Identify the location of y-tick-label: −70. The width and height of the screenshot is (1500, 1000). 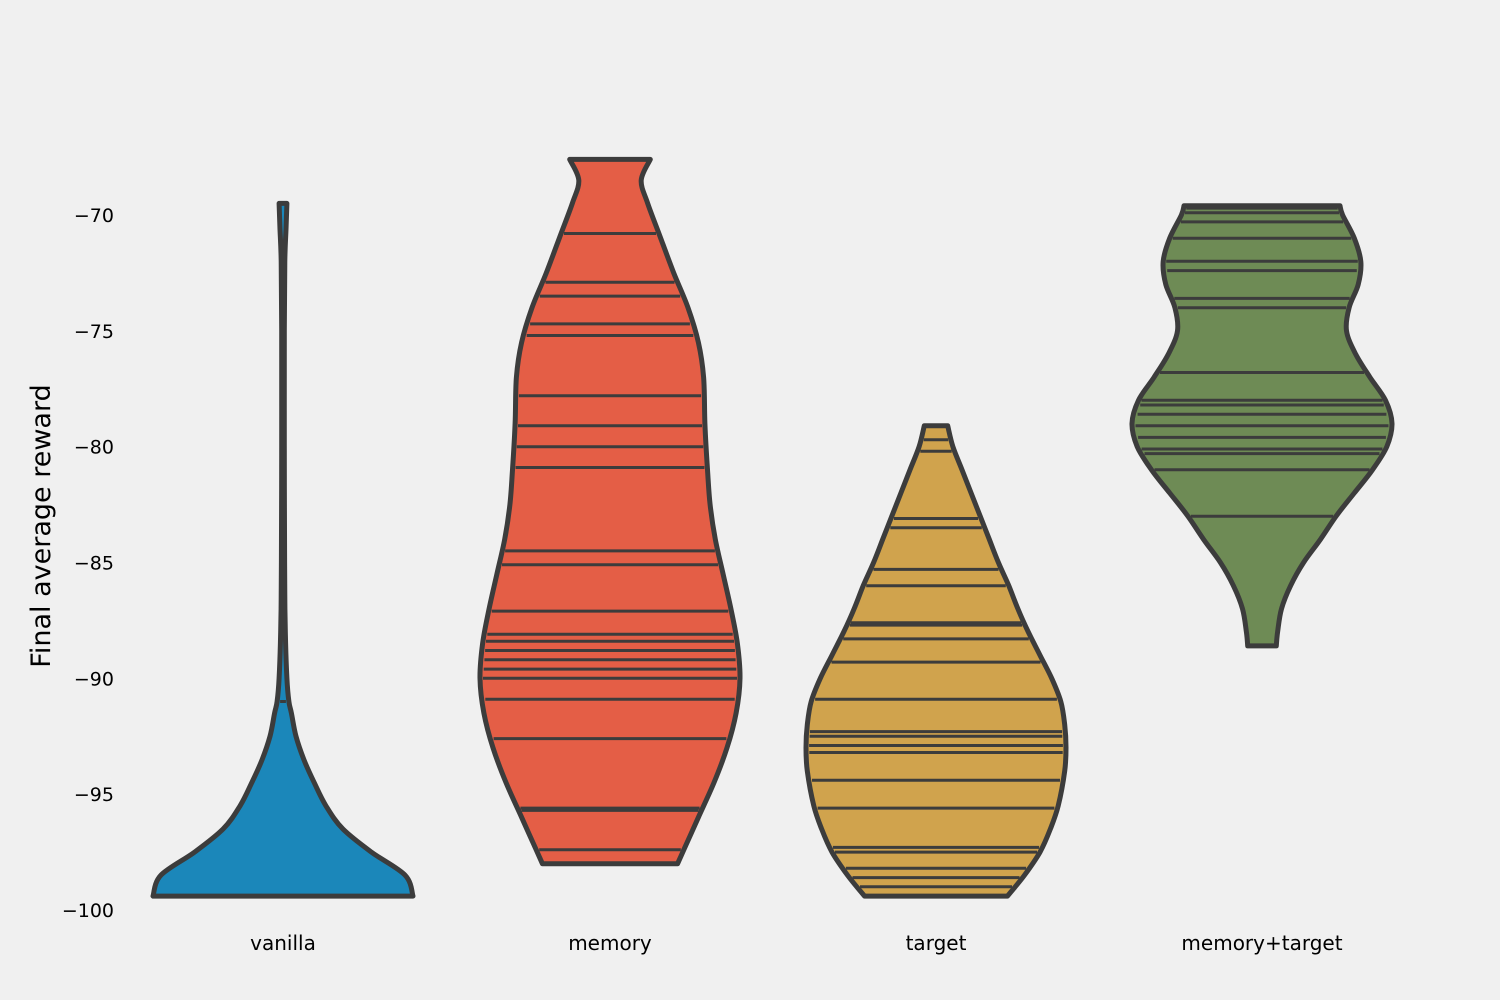
(94, 216).